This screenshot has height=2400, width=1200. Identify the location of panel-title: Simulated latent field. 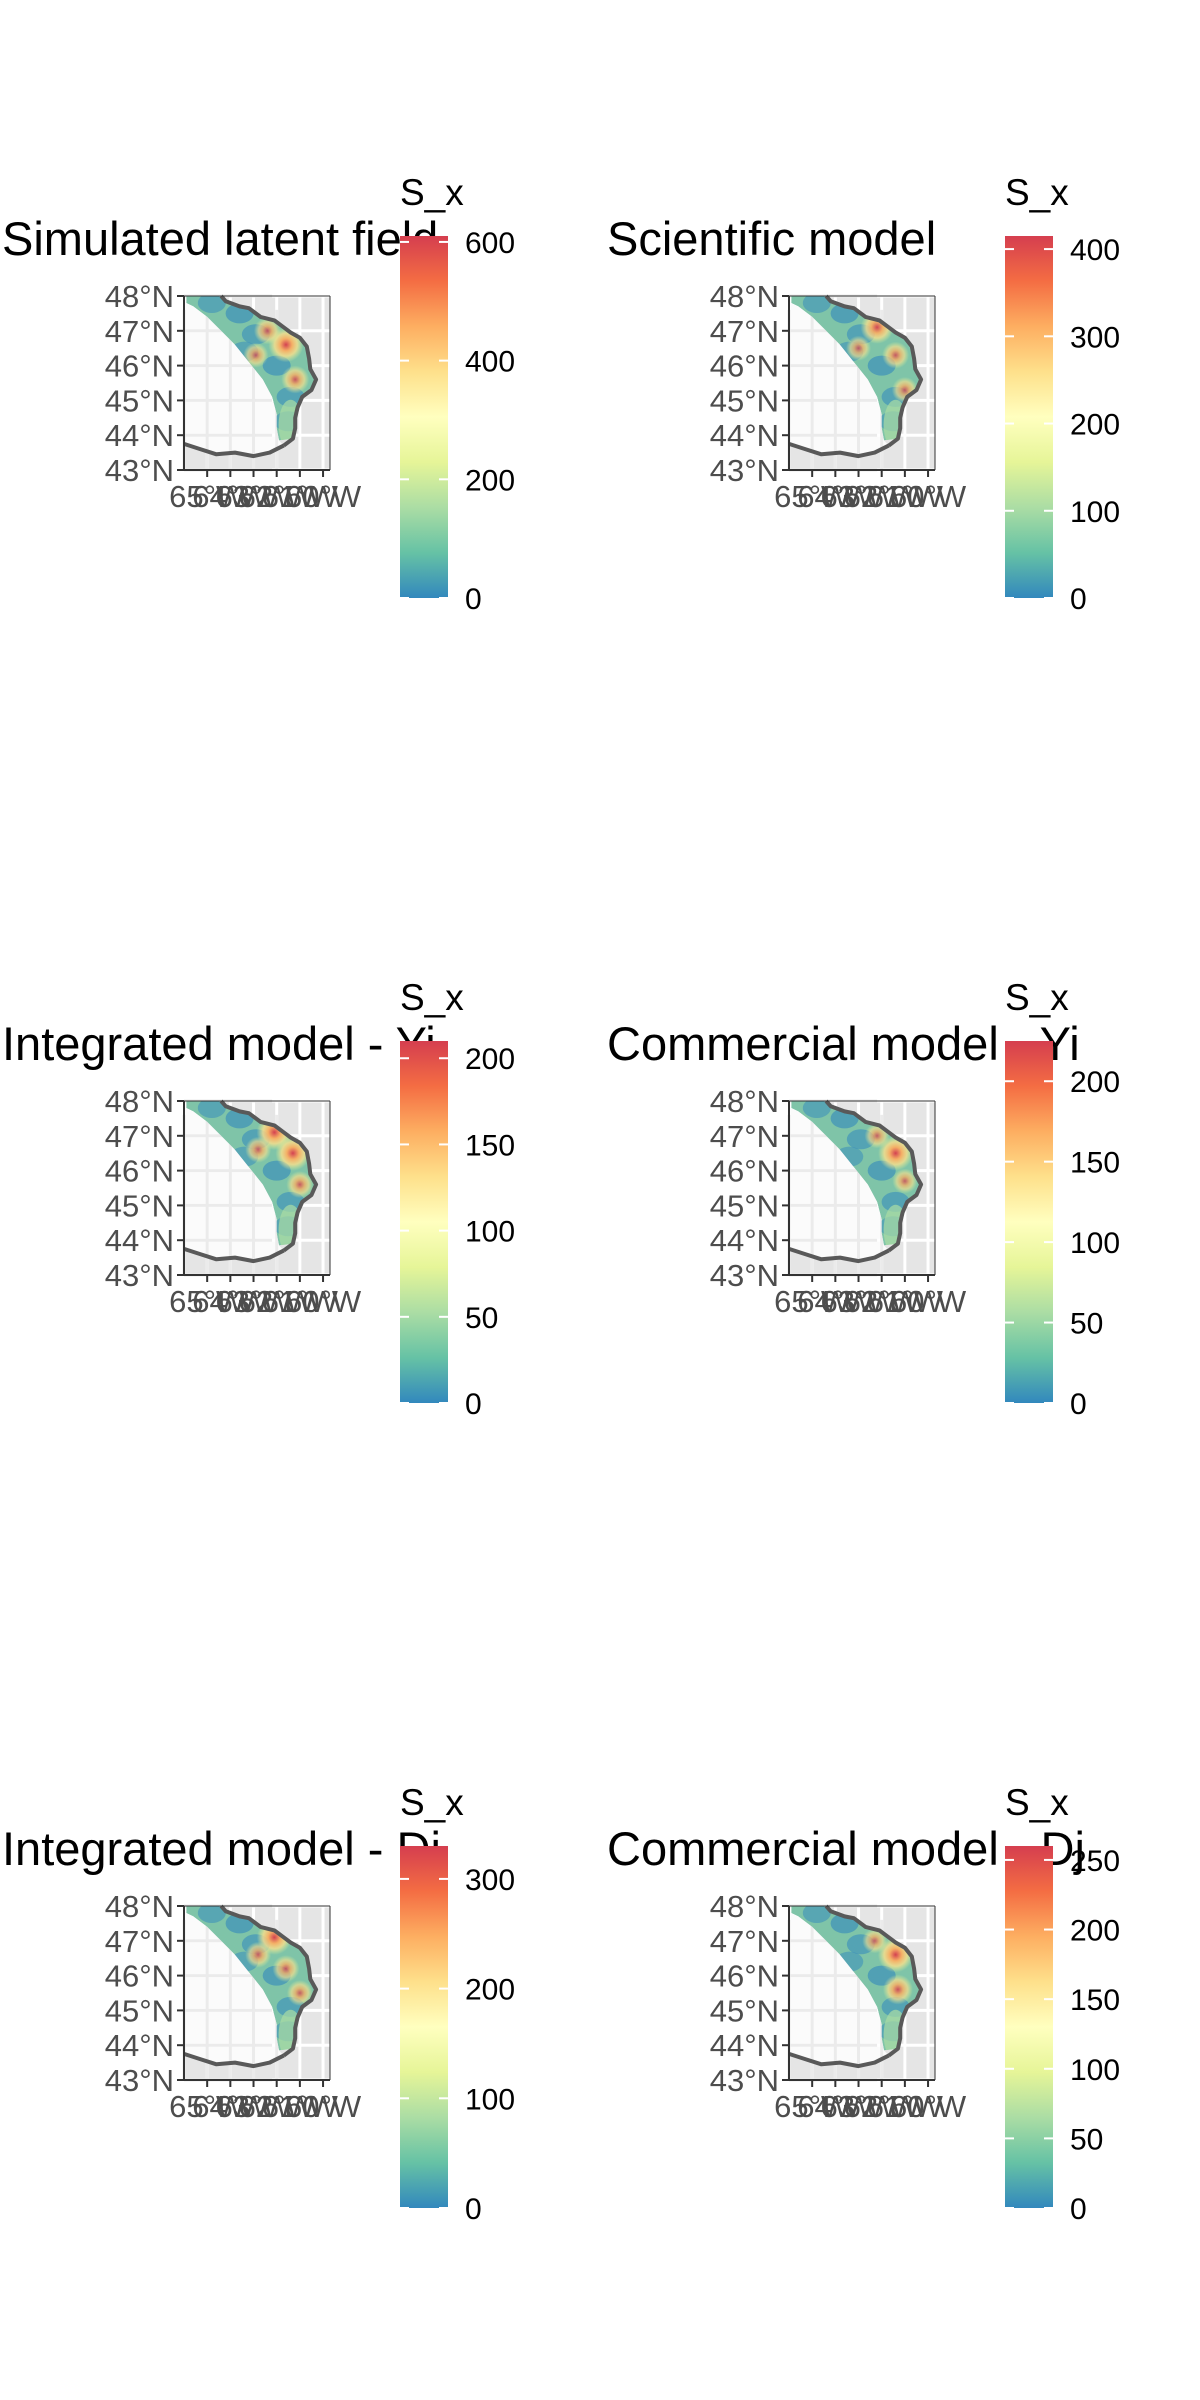
(220, 238).